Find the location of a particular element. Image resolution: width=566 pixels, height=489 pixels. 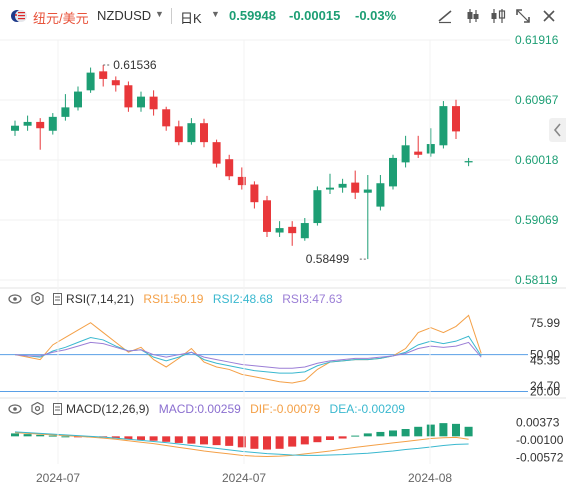

price-axis-label: 0.58119 is located at coordinates (536, 280).